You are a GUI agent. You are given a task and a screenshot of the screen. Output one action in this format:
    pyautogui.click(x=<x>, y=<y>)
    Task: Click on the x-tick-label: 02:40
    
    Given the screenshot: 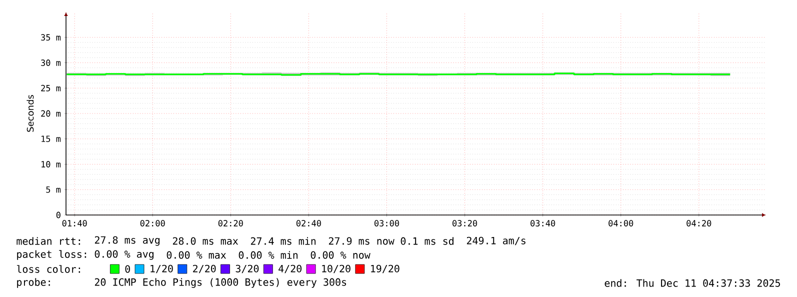 What is the action you would take?
    pyautogui.click(x=308, y=223)
    